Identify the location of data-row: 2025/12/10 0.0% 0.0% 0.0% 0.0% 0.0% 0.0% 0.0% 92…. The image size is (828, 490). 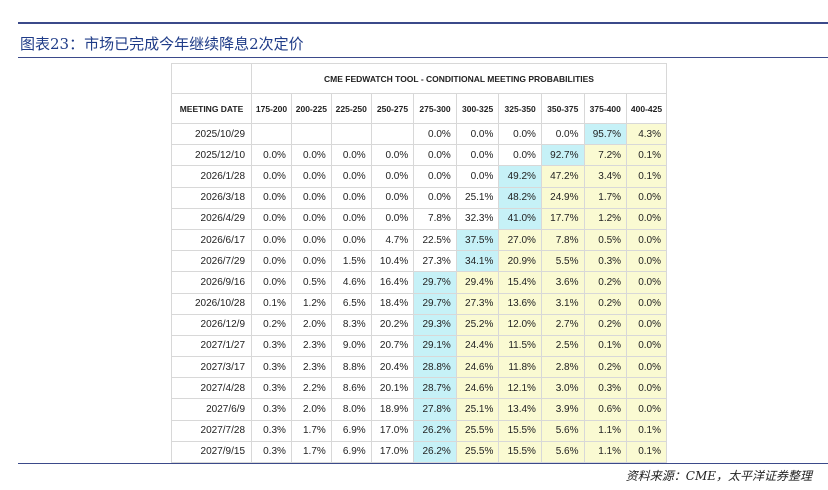
(418, 155).